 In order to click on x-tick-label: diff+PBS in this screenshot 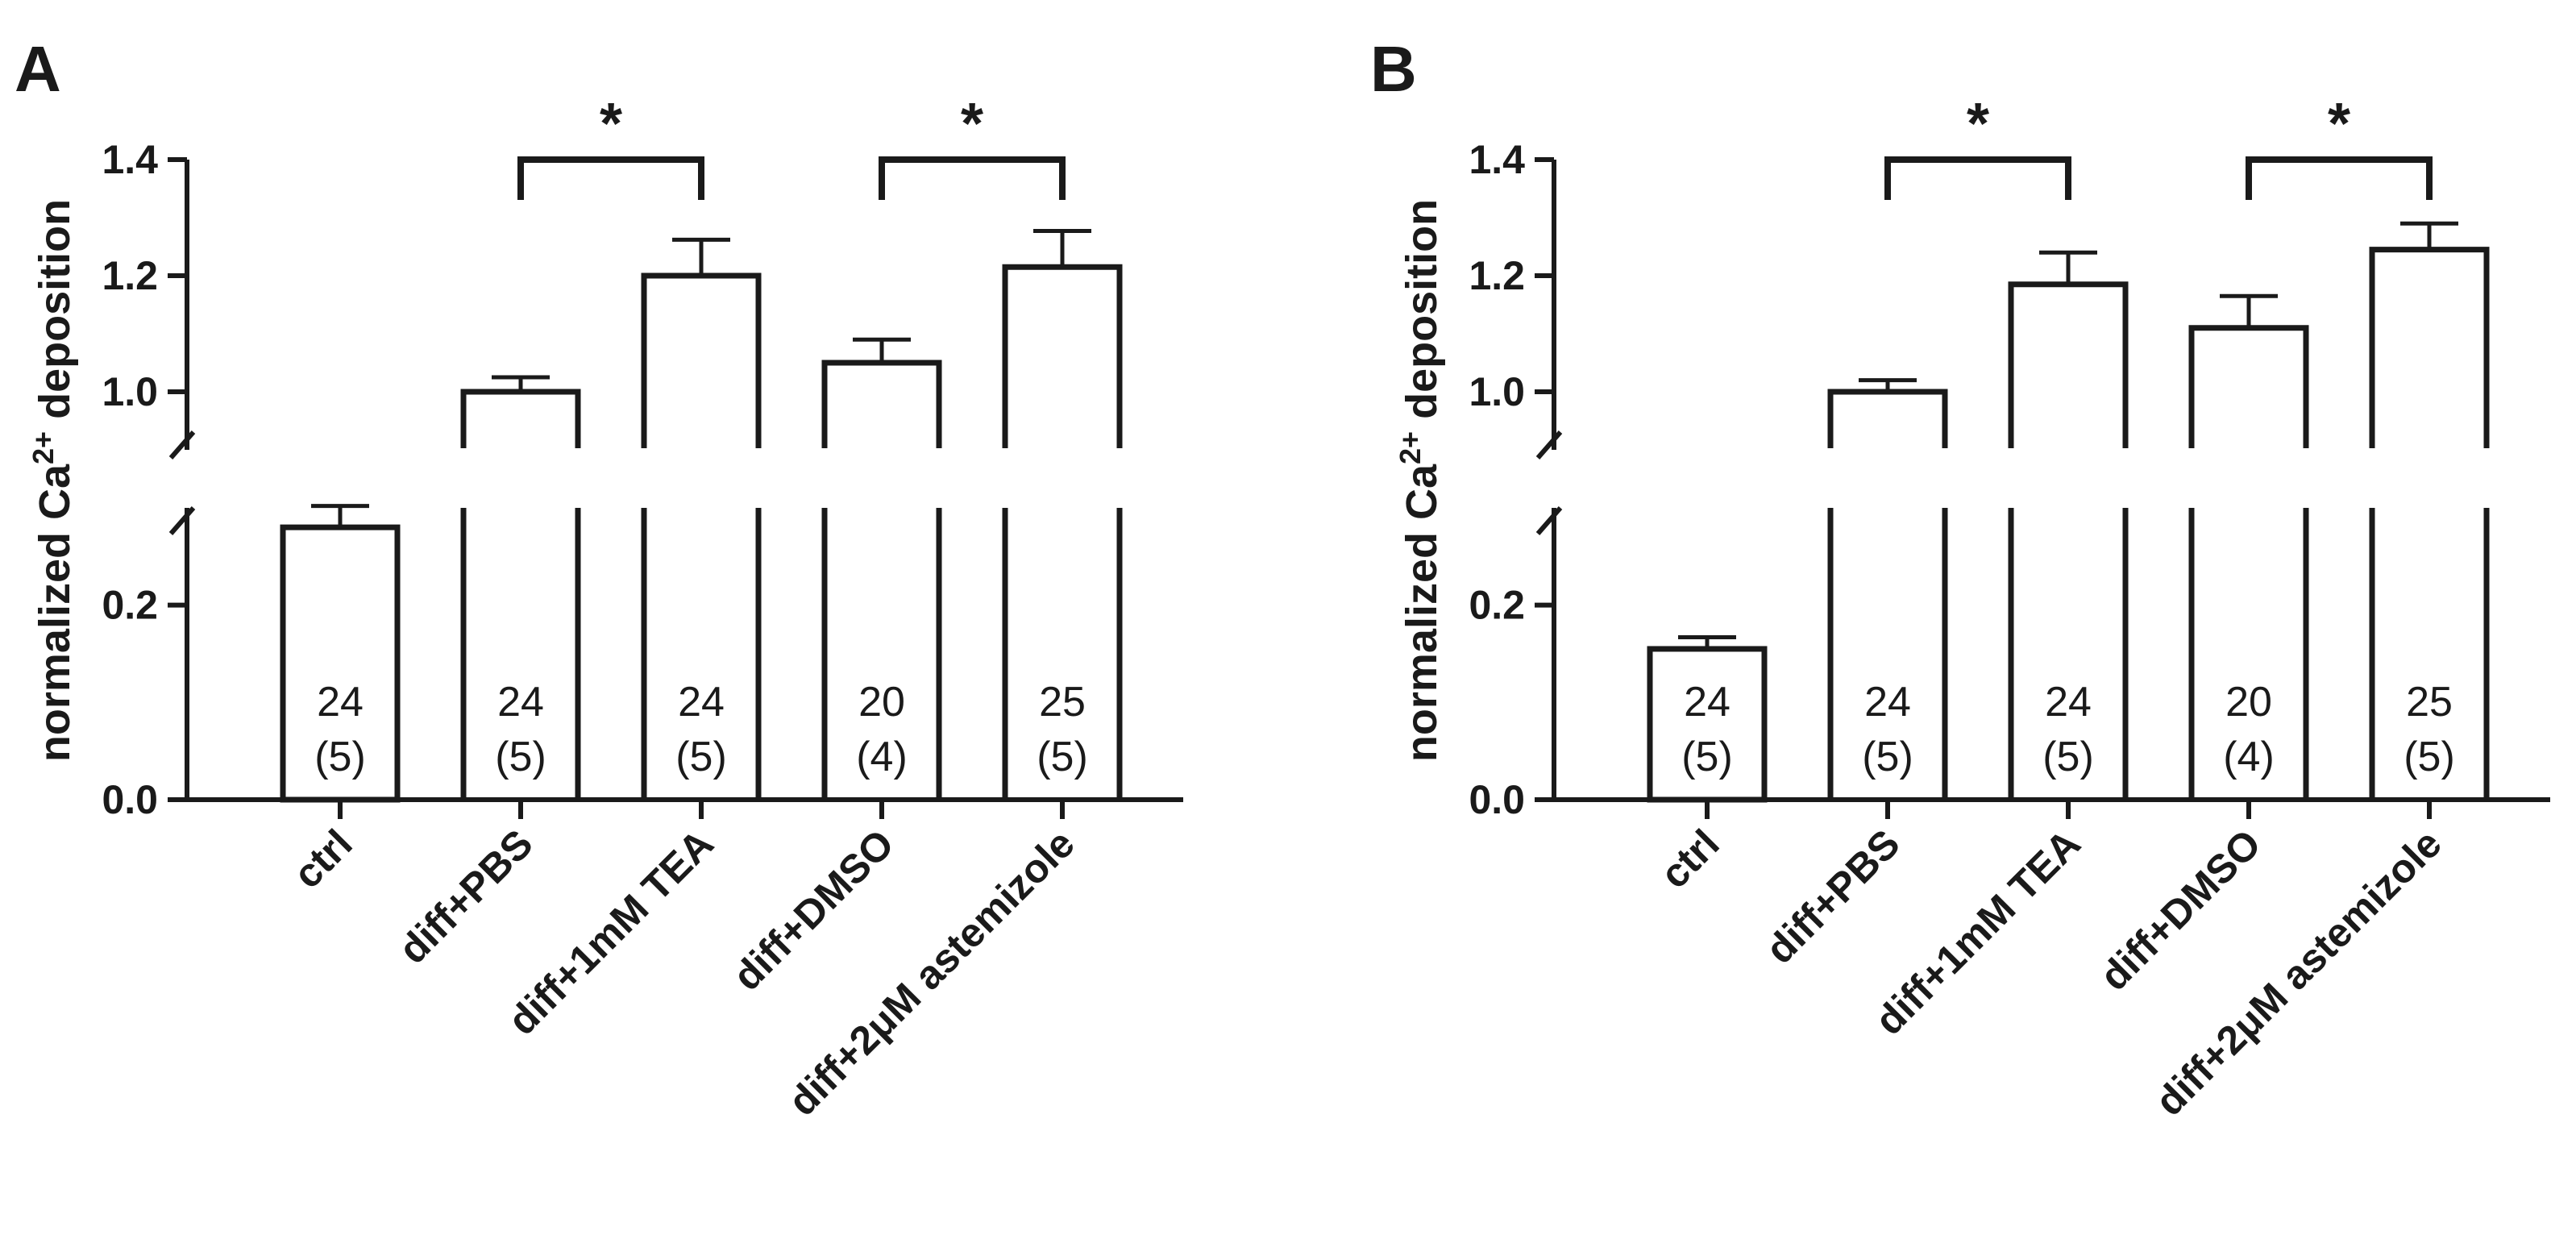, I will do `click(1833, 896)`.